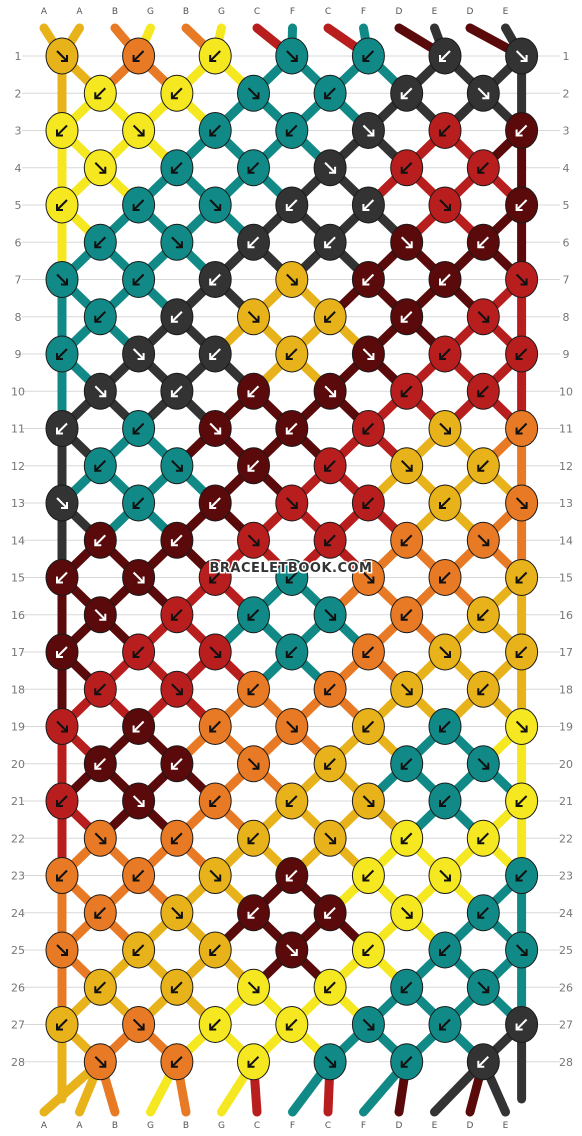 The height and width of the screenshot is (1136, 582). I want to click on row-number-left: 7, so click(18, 280).